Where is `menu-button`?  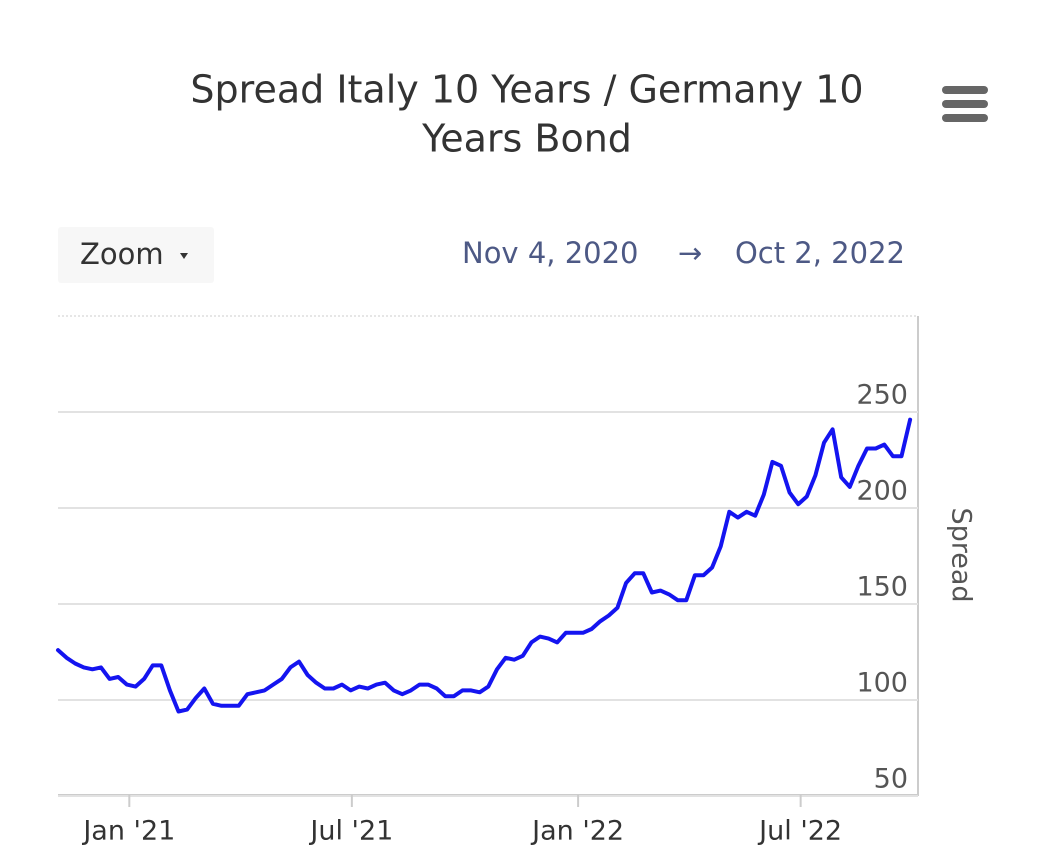 menu-button is located at coordinates (965, 104).